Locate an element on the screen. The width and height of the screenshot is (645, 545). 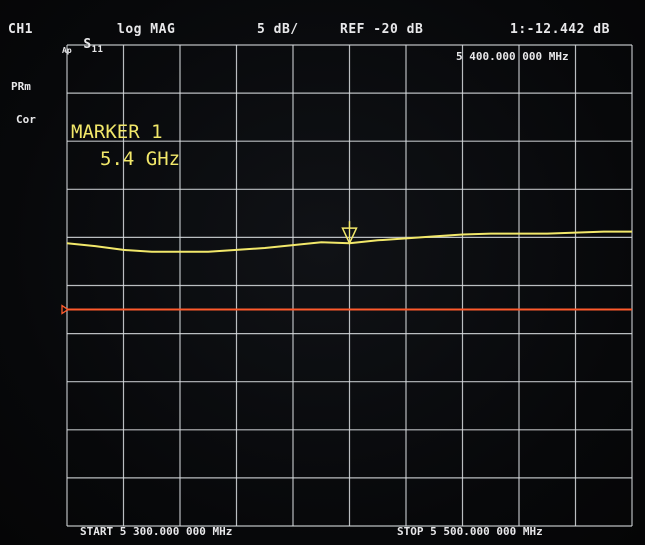
channel-label: CH1 is located at coordinates (20, 29).